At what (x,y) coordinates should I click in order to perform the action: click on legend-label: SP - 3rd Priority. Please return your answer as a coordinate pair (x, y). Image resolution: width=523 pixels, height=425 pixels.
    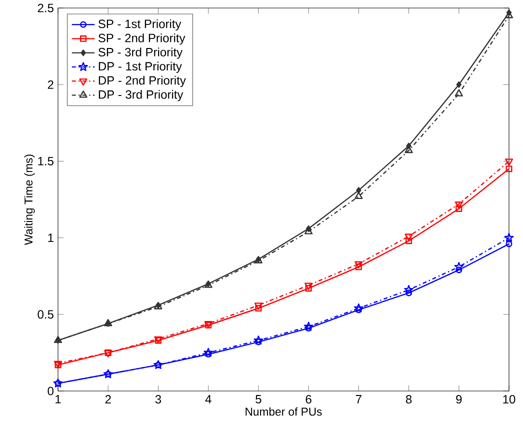
    Looking at the image, I should click on (140, 53).